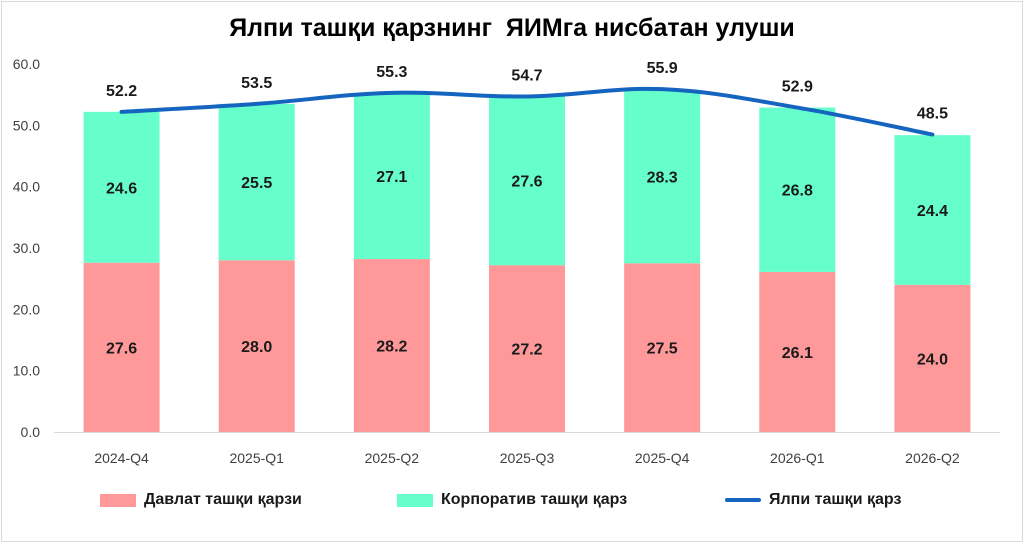  I want to click on data-label-corporate-debt: 27.6, so click(526, 182).